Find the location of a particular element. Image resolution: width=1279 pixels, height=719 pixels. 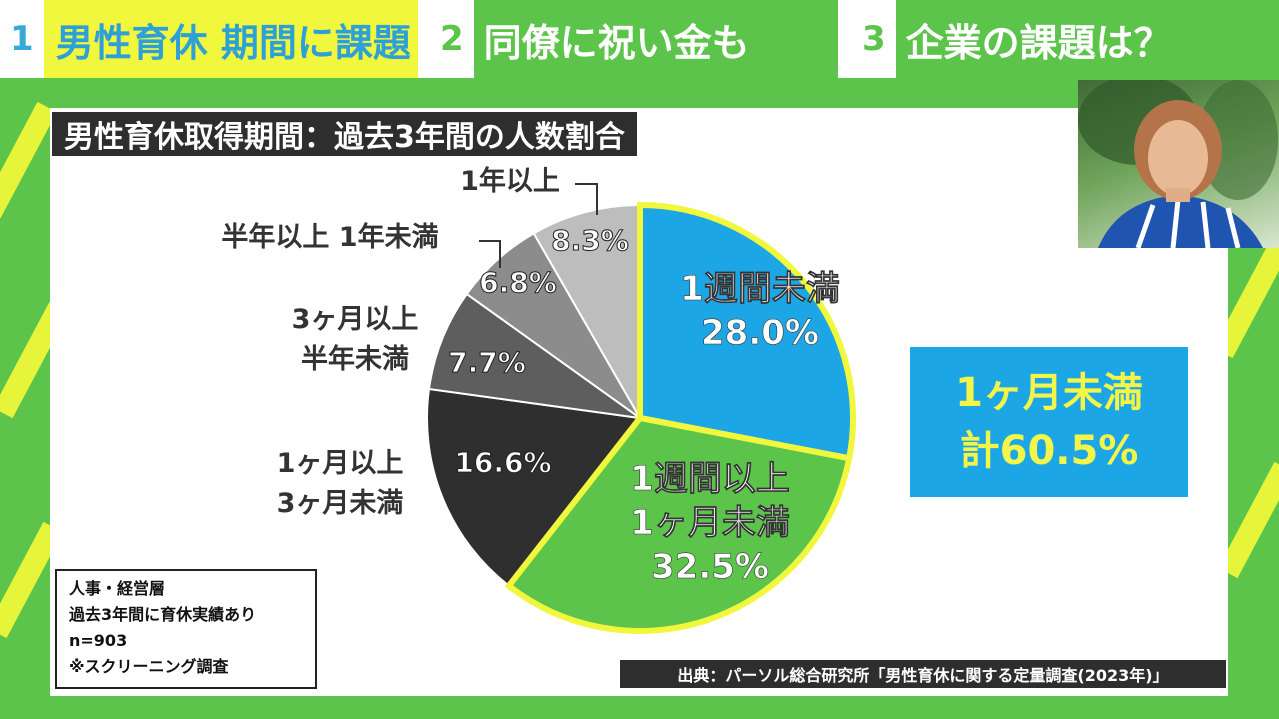

slice-name-label: 3ヶ月以上 is located at coordinates (355, 319).